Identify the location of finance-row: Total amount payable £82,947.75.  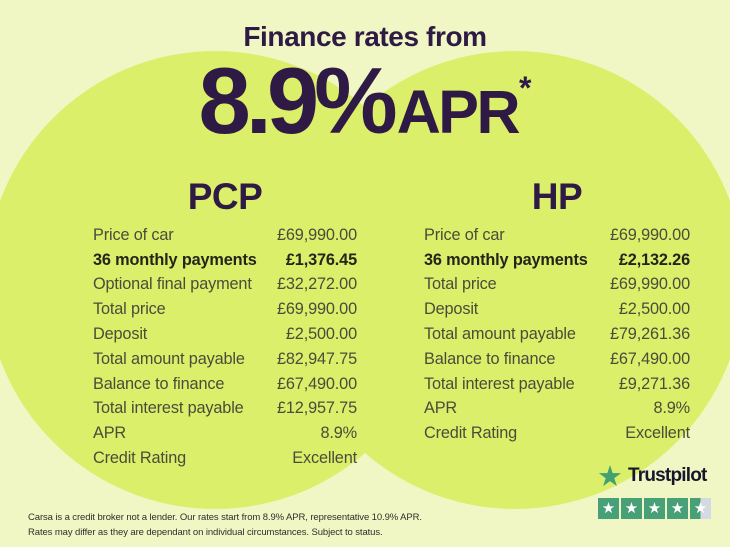
(225, 359).